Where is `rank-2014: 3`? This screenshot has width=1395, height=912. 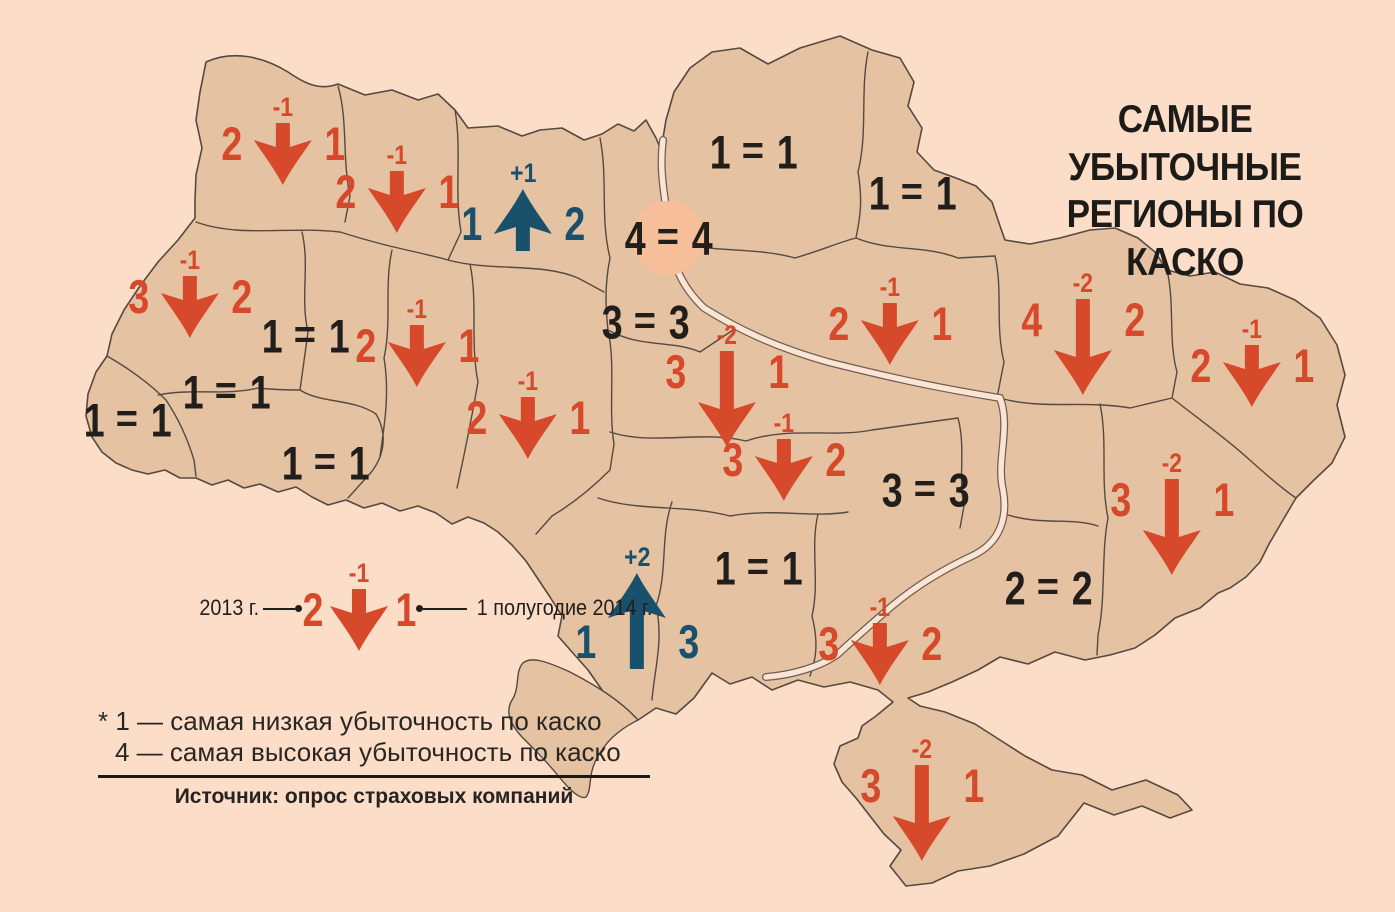 rank-2014: 3 is located at coordinates (958, 490).